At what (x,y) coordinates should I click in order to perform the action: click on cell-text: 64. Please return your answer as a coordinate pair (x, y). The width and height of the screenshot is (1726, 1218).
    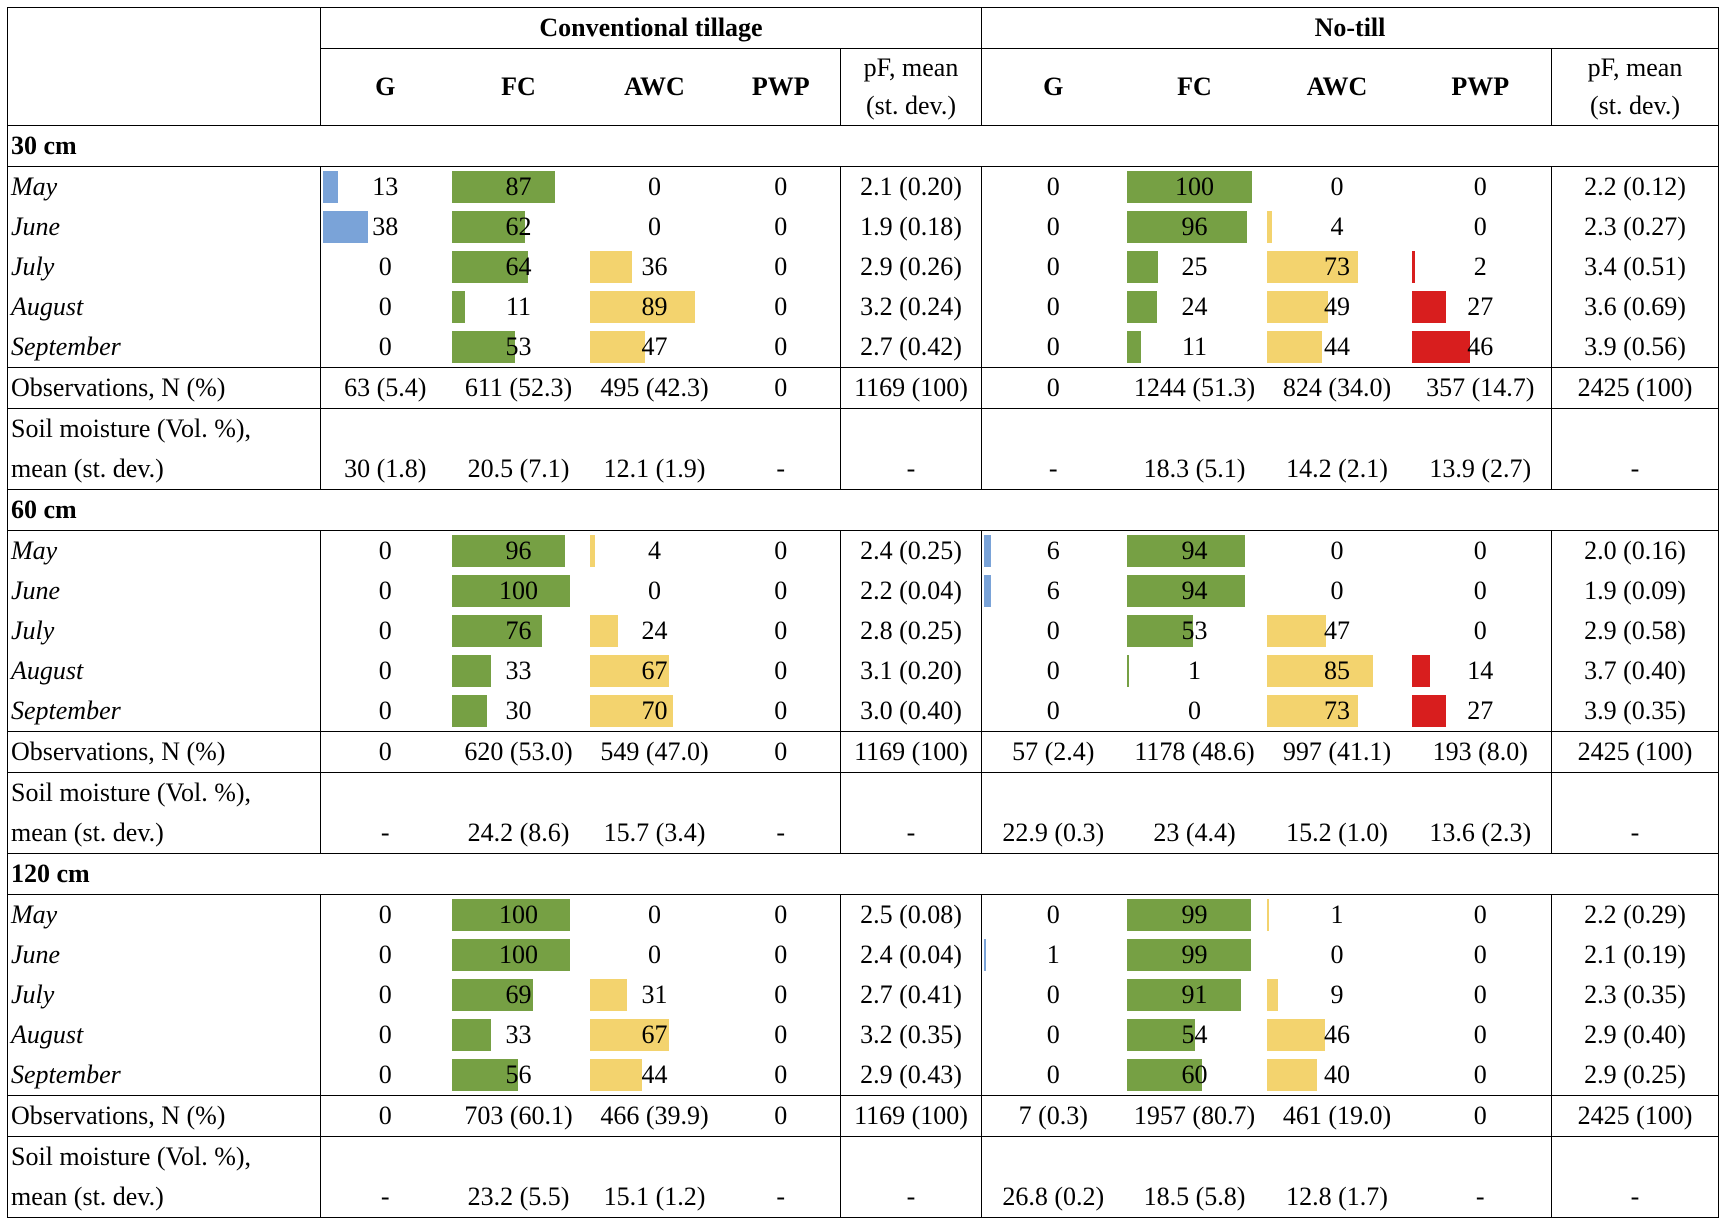
    Looking at the image, I should click on (518, 266).